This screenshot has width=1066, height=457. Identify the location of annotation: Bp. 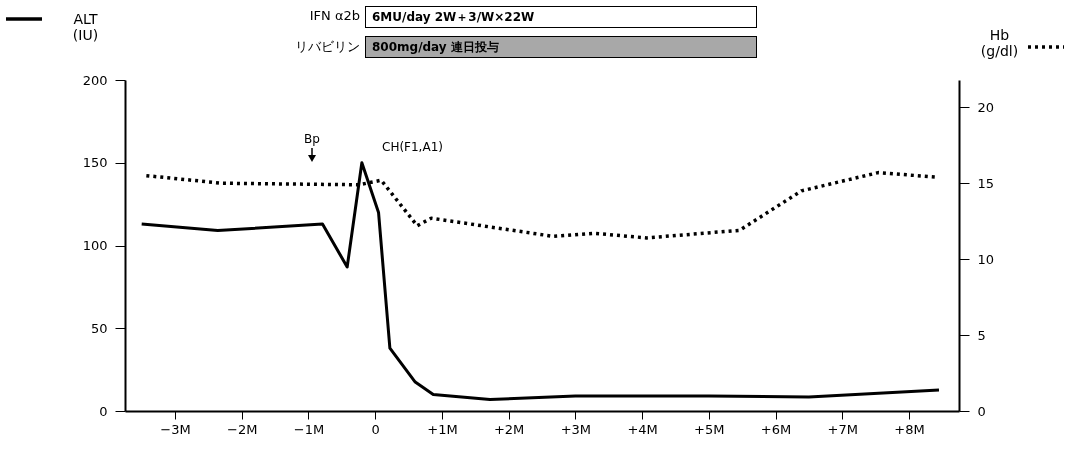
(312, 139).